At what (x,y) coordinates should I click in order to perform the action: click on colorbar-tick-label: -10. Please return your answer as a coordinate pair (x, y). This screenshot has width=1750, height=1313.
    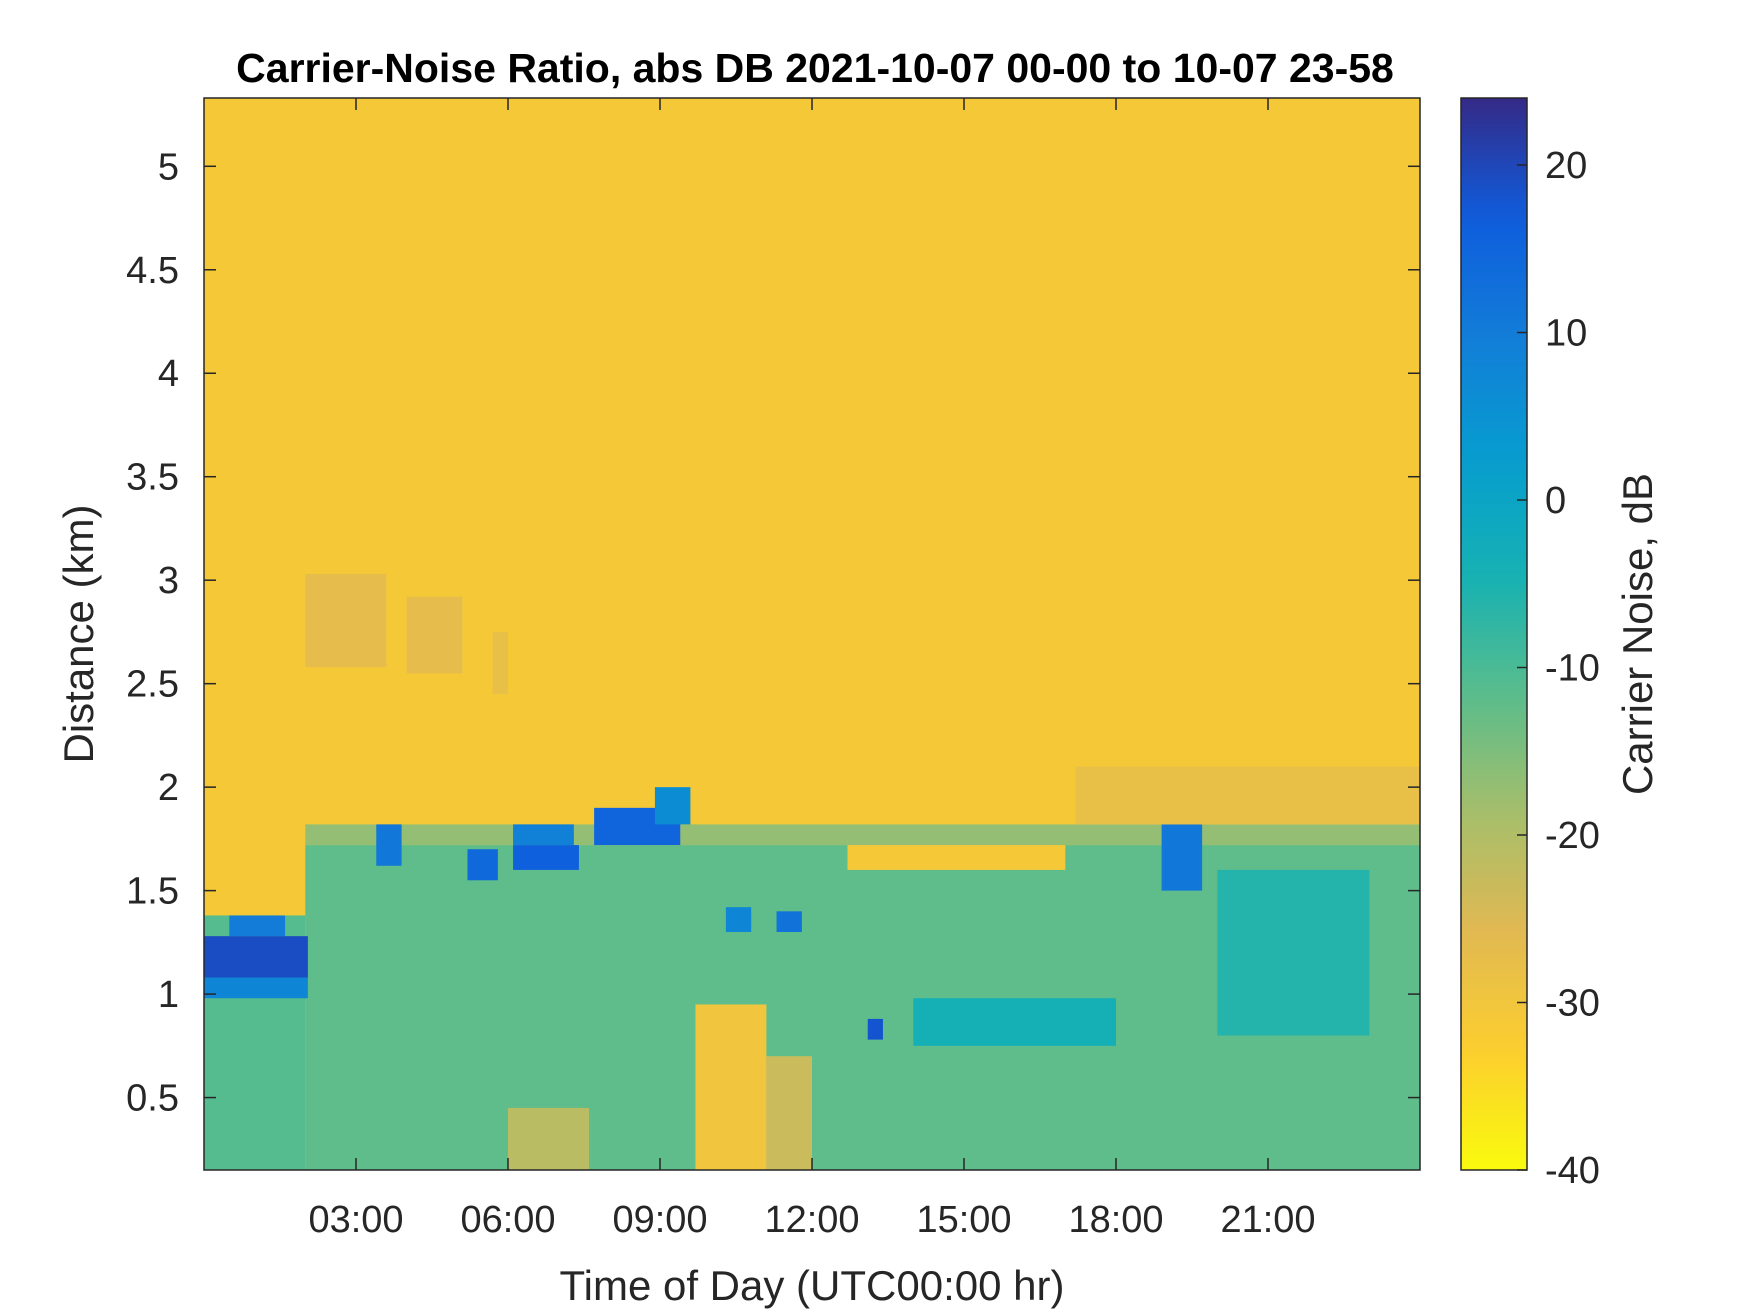
    Looking at the image, I should click on (1572, 669).